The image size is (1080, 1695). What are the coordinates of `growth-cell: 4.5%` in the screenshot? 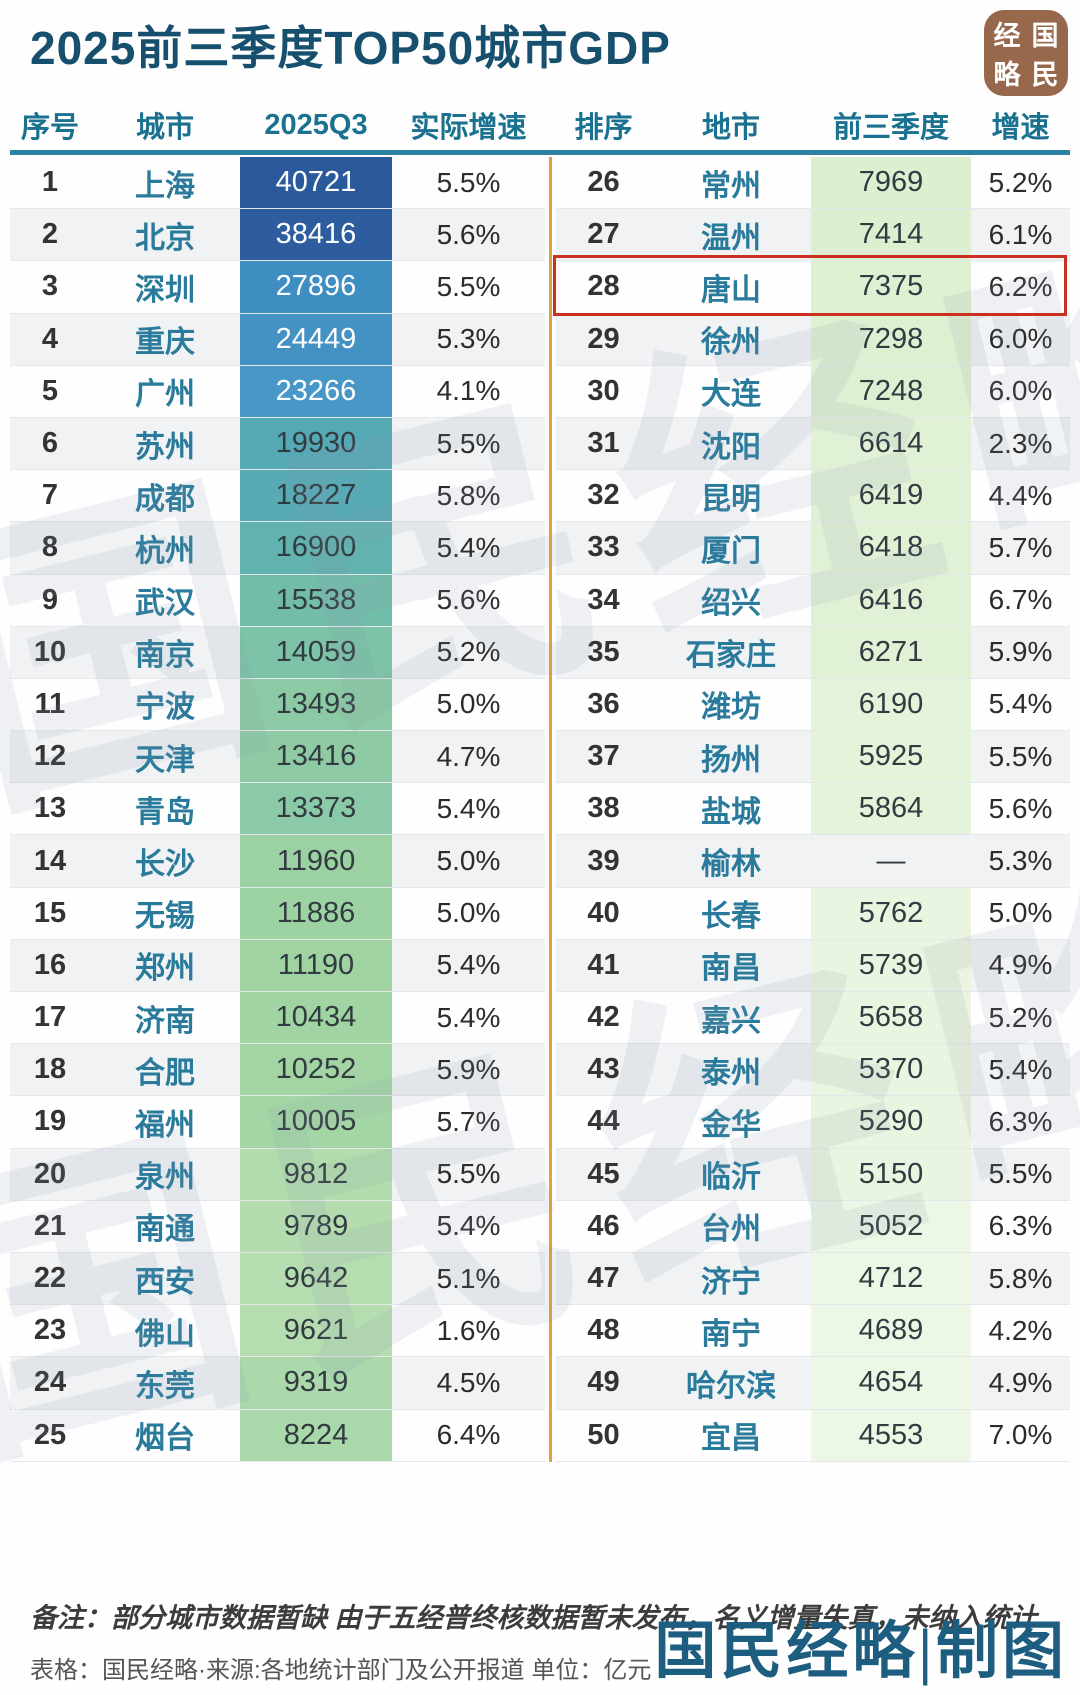 It's located at (468, 1382).